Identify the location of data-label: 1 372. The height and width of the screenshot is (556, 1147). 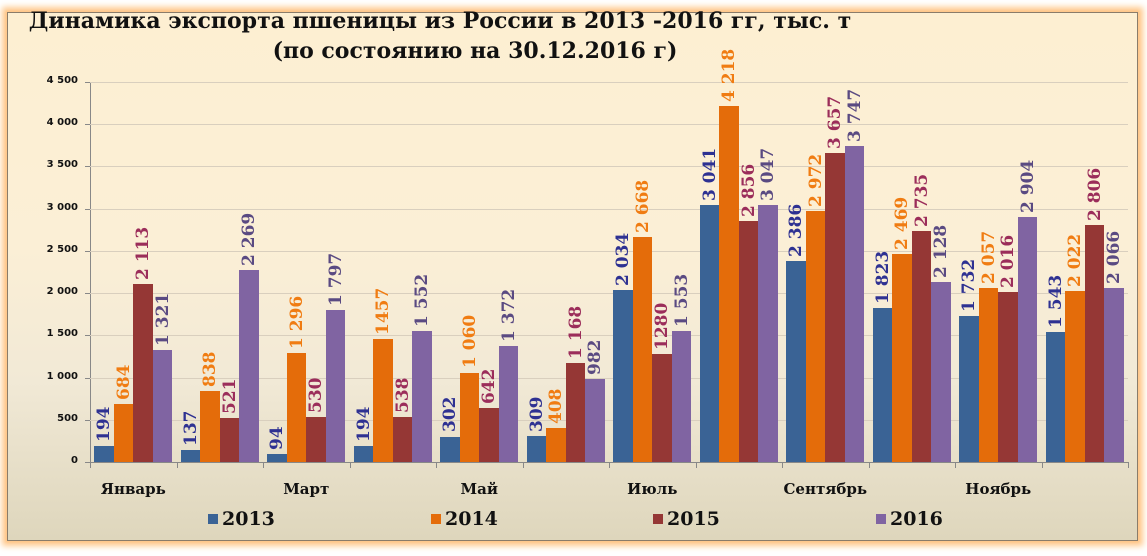
(508, 315).